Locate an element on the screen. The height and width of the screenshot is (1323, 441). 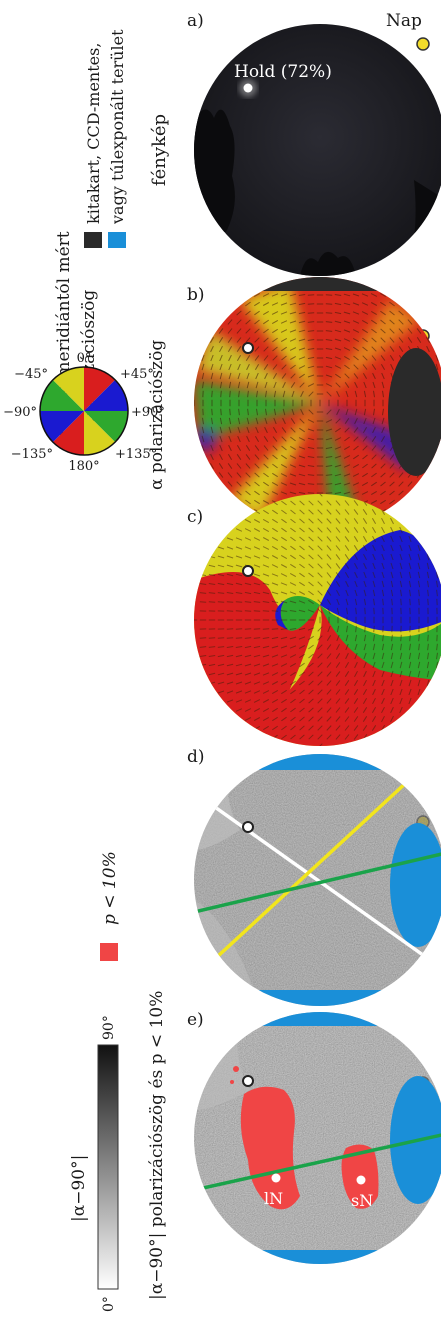
colorbar-title: |α−90°| is located at coordinates (79, 1188).